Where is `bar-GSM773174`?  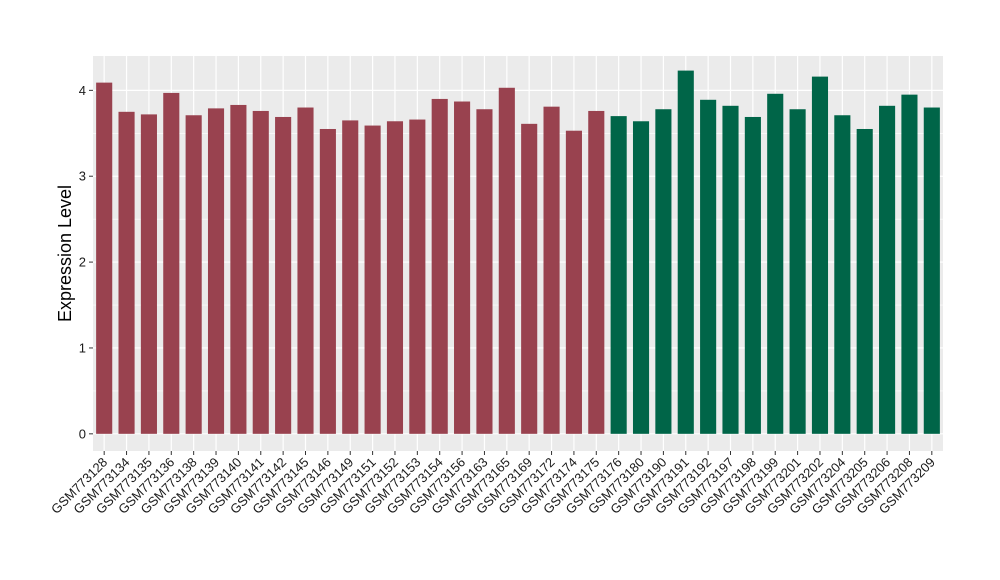 bar-GSM773174 is located at coordinates (573, 282).